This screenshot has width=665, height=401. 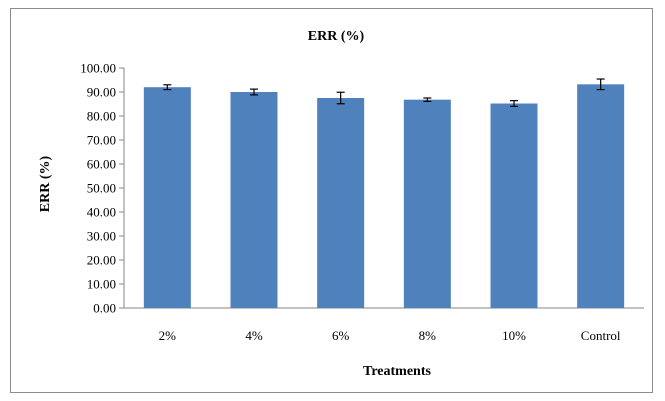 What do you see at coordinates (168, 335) in the screenshot?
I see `x-tick-label: 2%` at bounding box center [168, 335].